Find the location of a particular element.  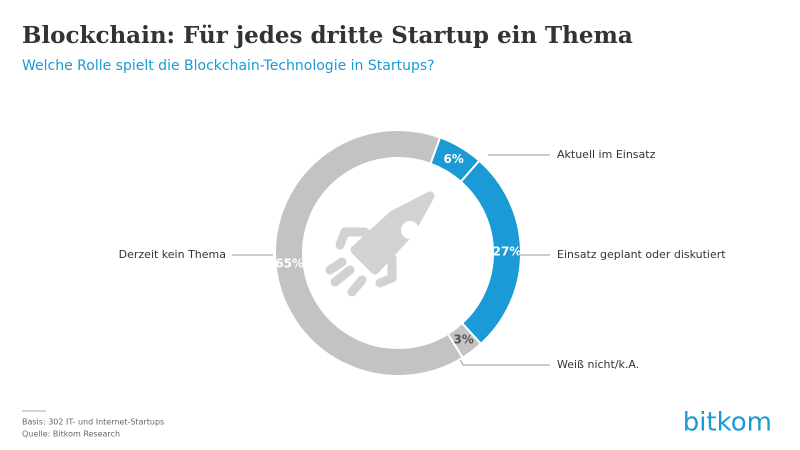

category-label: Einsatz geplant oder diskutiert is located at coordinates (641, 254).